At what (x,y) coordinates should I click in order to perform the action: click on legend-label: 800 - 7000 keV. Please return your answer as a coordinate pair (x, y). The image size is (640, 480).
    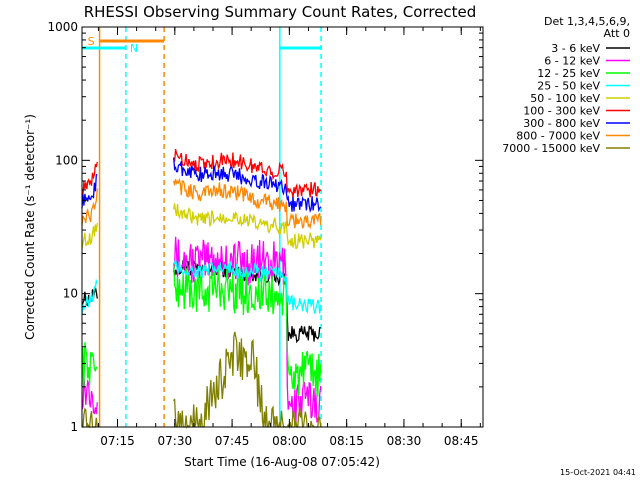
    Looking at the image, I should click on (558, 136).